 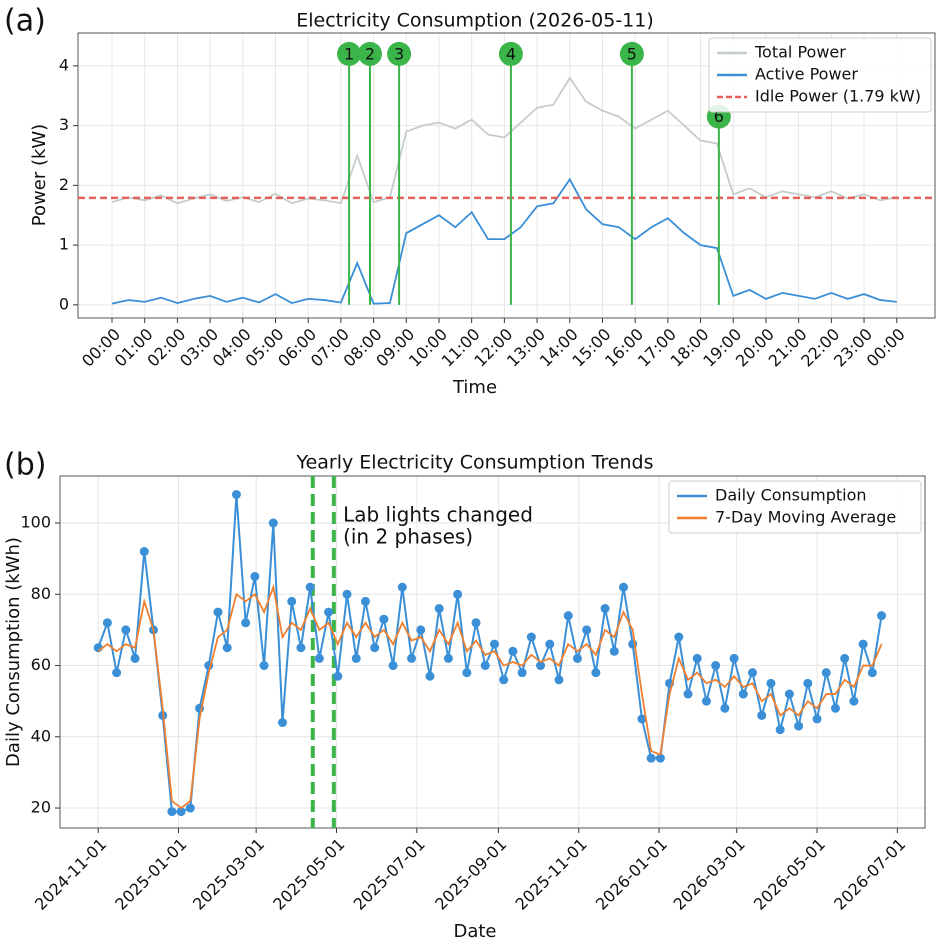 What do you see at coordinates (70, 874) in the screenshot?
I see `x-tick-label: 2024-11-01` at bounding box center [70, 874].